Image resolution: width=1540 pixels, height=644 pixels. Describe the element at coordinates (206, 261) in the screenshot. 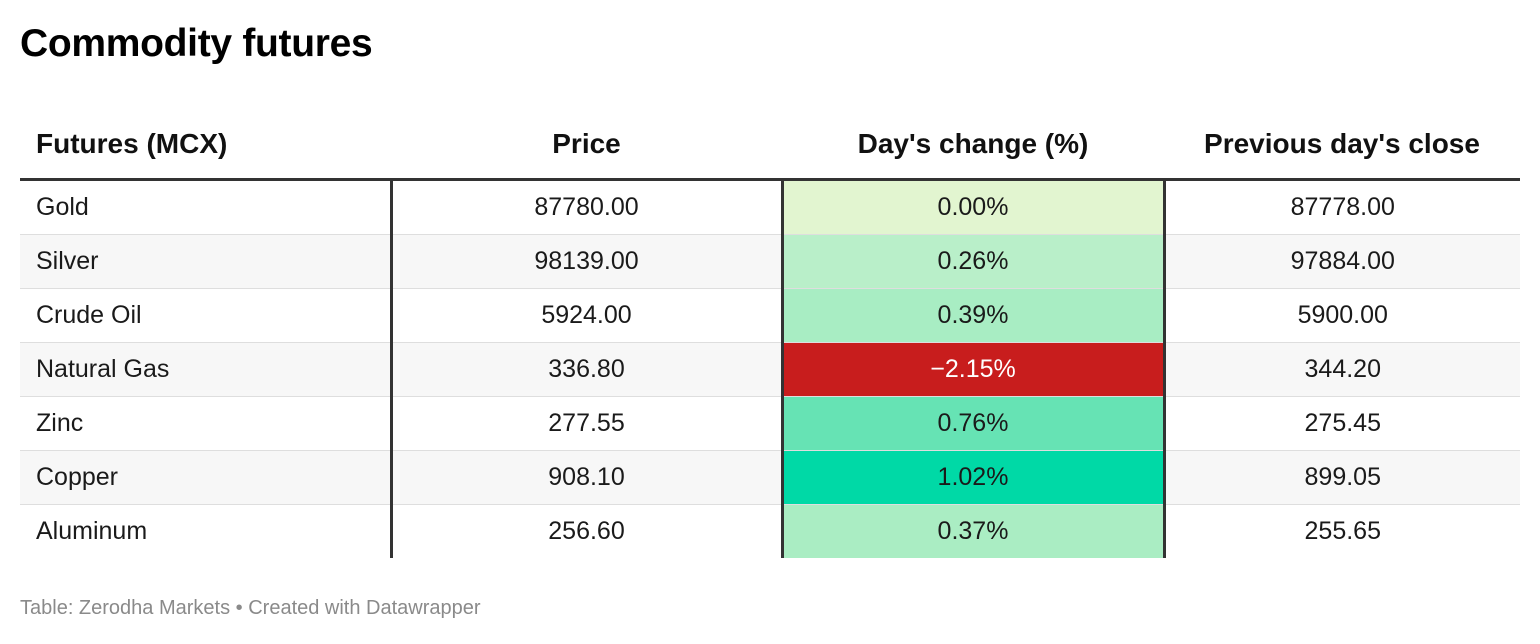

I see `commodity-name: Silver` at that location.